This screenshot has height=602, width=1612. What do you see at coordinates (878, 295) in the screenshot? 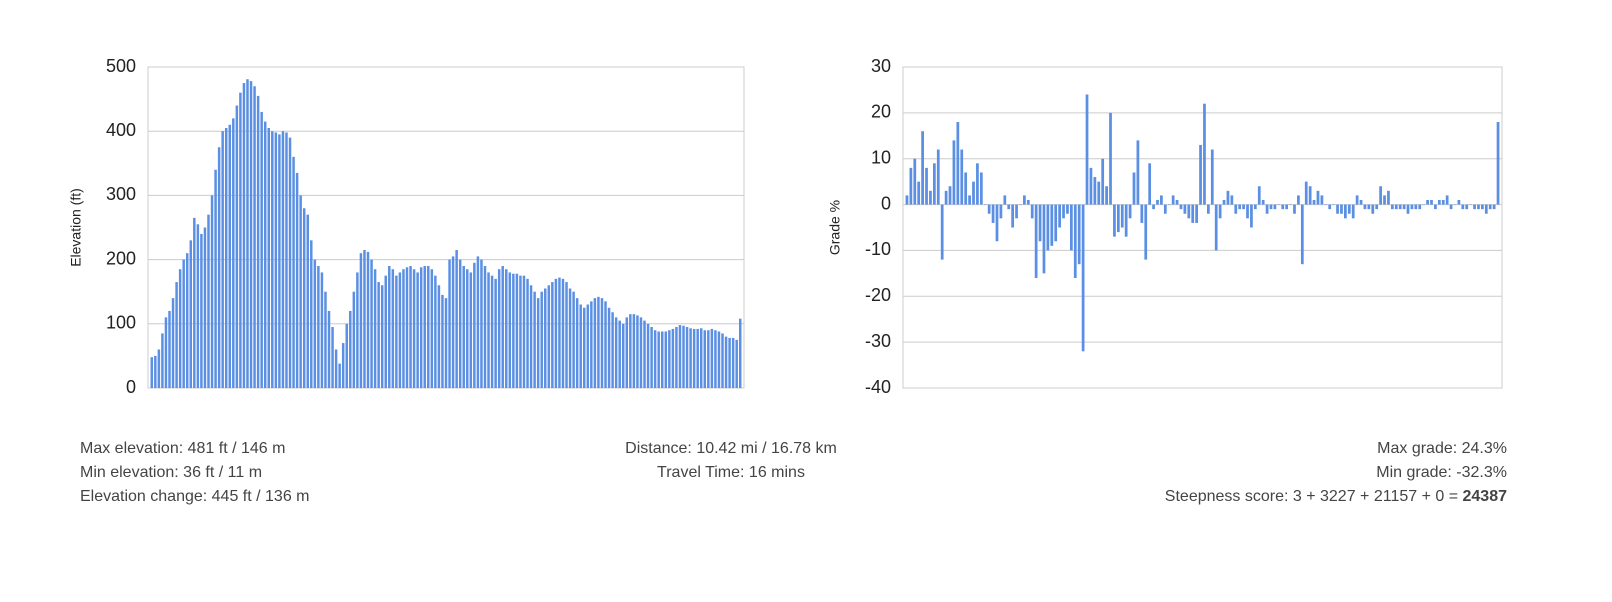
I see `y-tick-label: -20` at bounding box center [878, 295].